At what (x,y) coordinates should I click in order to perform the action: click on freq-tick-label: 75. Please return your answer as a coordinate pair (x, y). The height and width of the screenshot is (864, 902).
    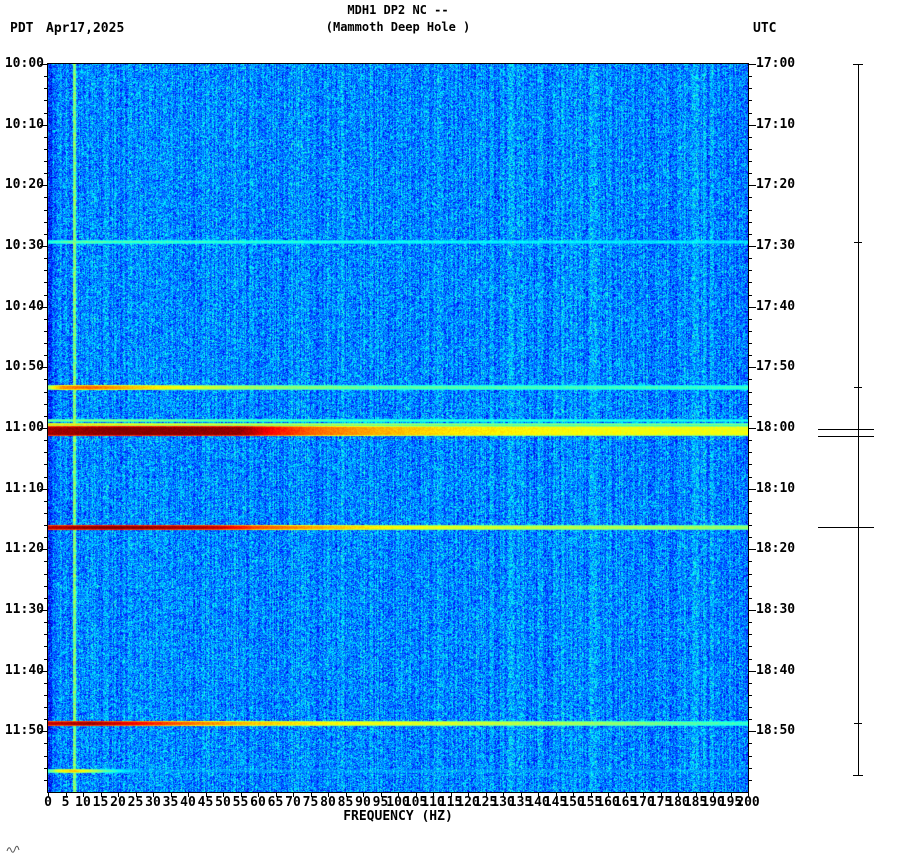
    Looking at the image, I should click on (310, 802).